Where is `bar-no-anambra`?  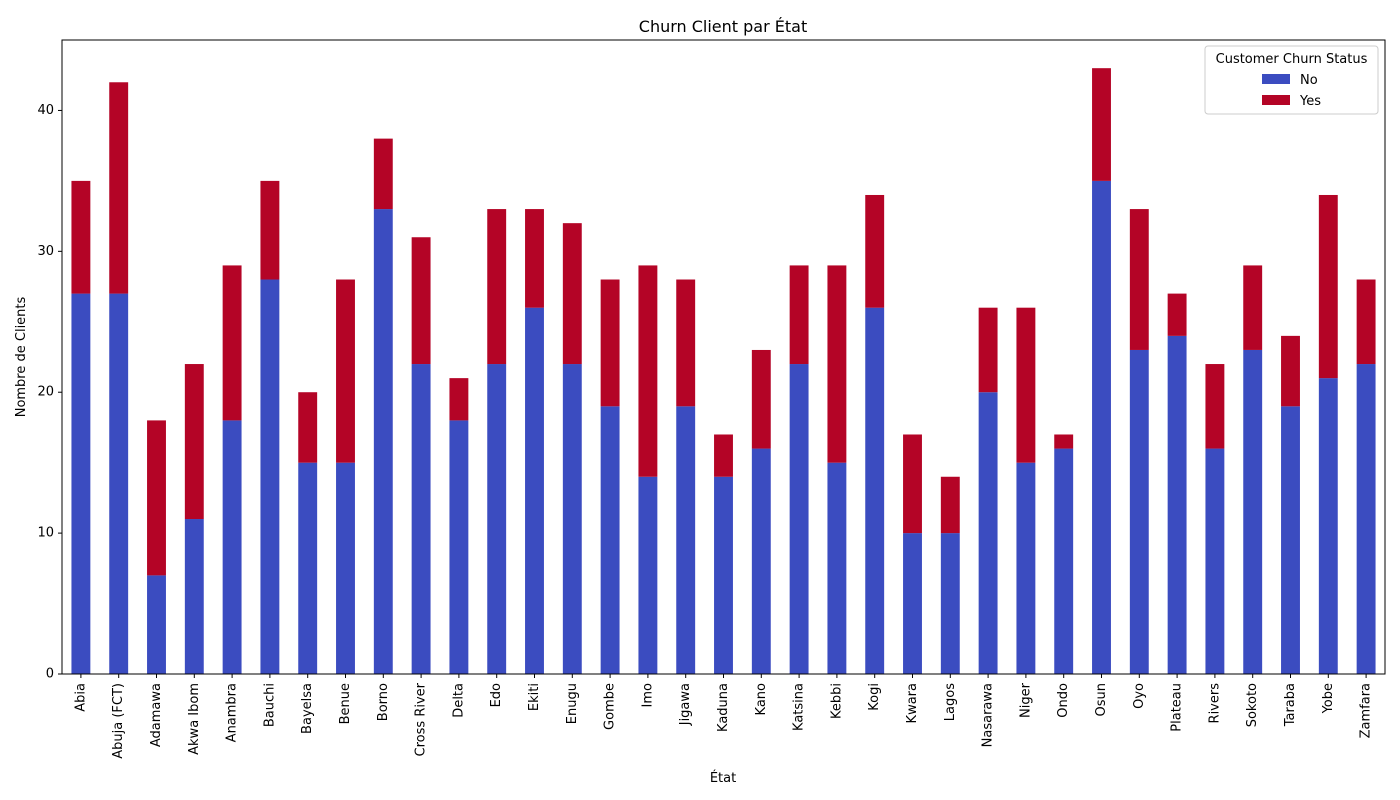 bar-no-anambra is located at coordinates (232, 547).